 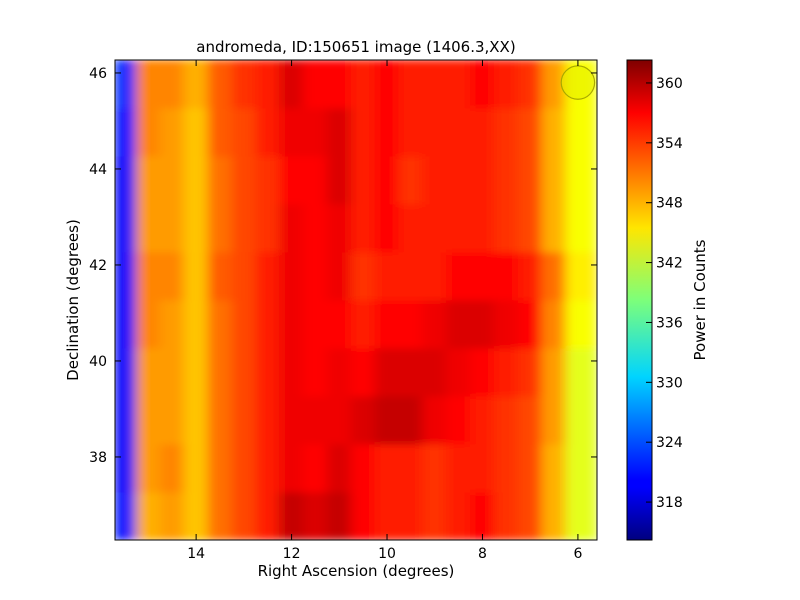 I want to click on source-marker, so click(x=578, y=82).